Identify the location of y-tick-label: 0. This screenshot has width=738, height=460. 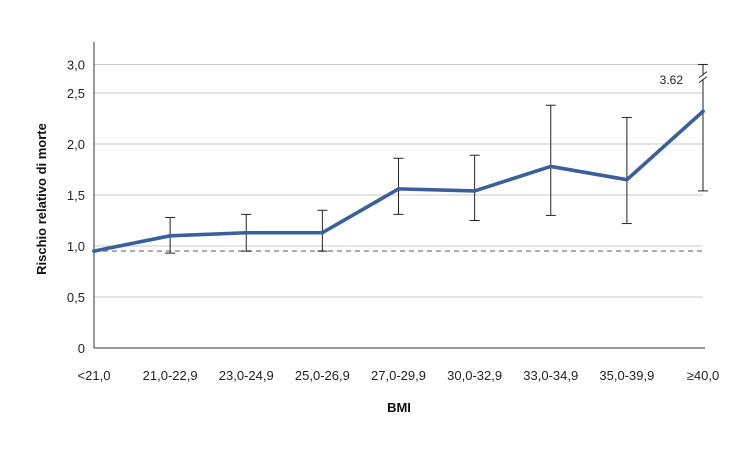
(81, 348).